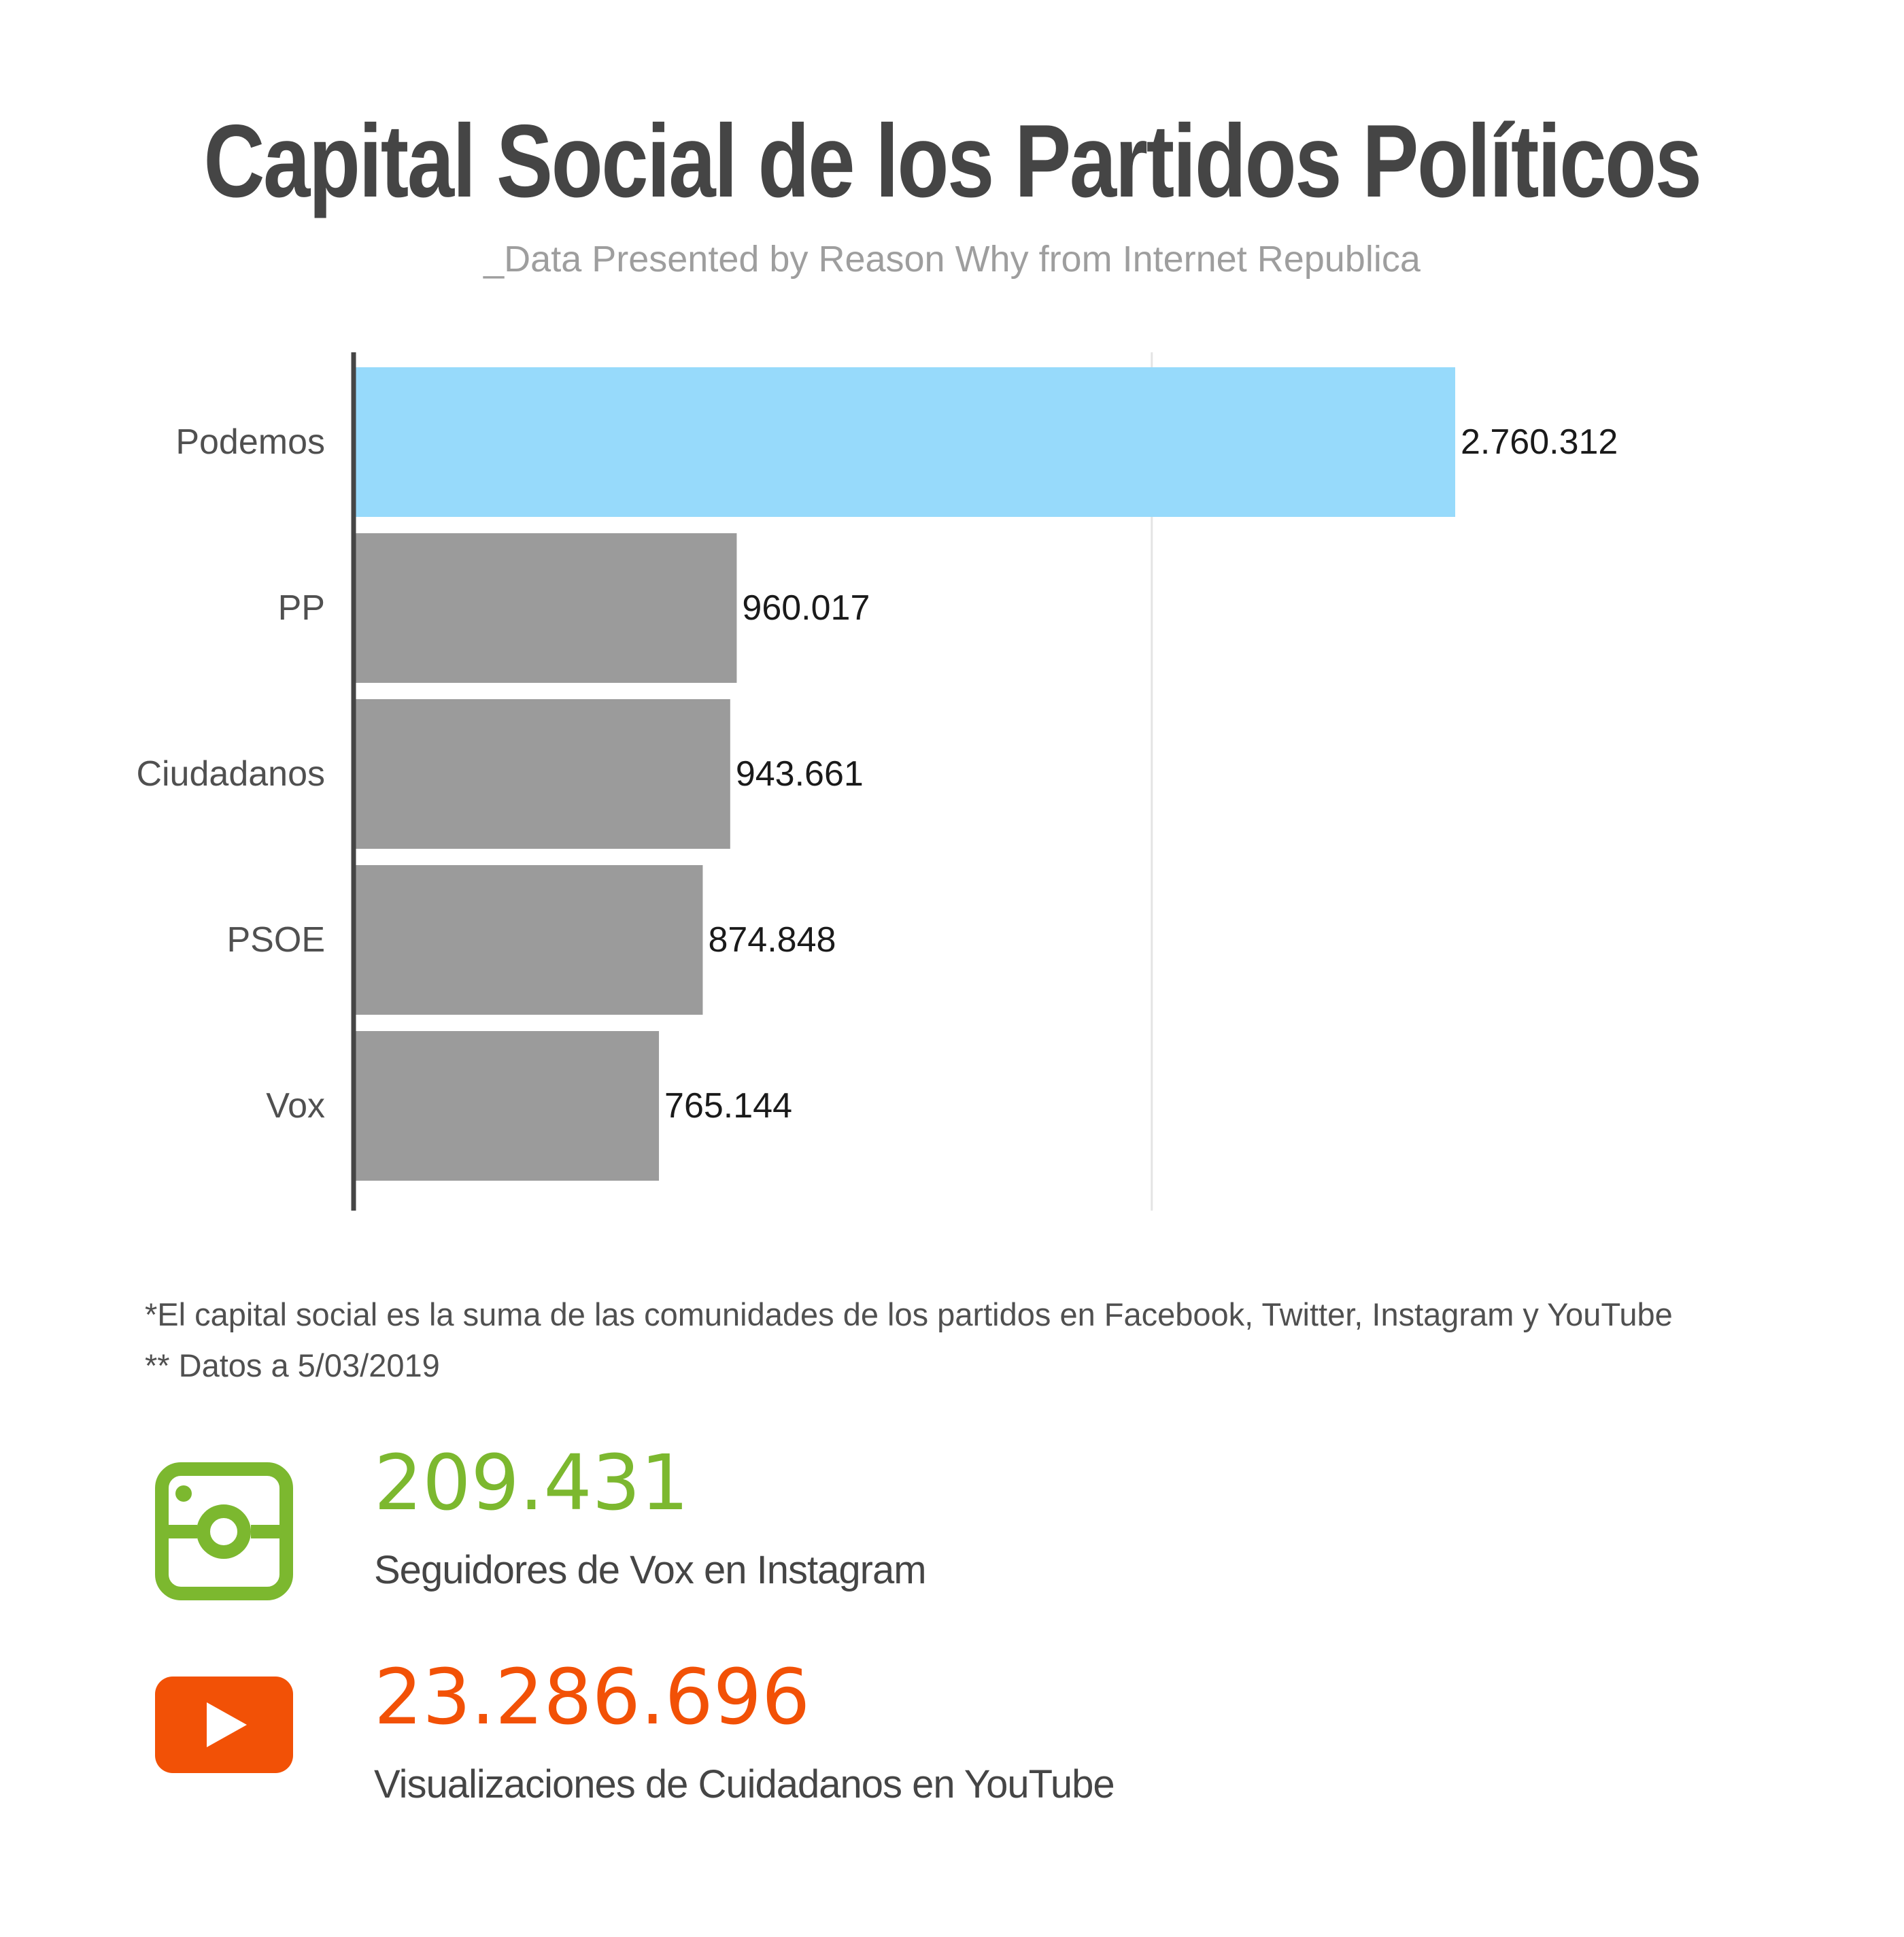  Describe the element at coordinates (293, 1365) in the screenshot. I see `footnote-date: ** Datos a 5/03/2019` at that location.